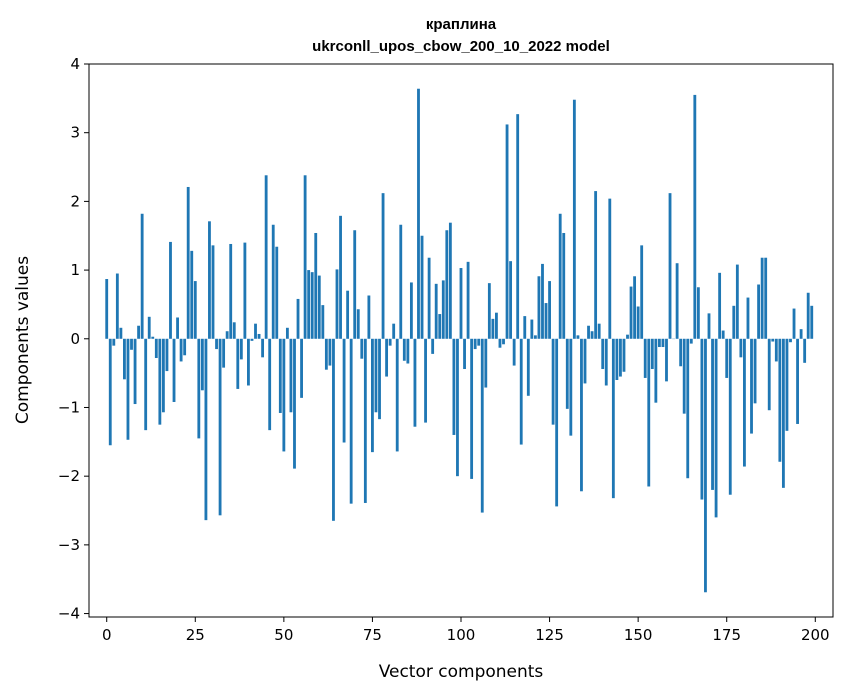 The height and width of the screenshot is (696, 847). Describe the element at coordinates (461, 46) in the screenshot. I see `chart-title-line-2: ukrconll_upos_cbow_200_10_2022 model` at that location.